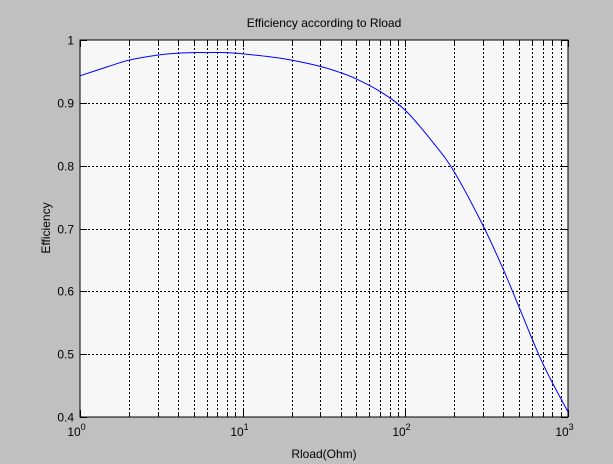 The image size is (613, 464). What do you see at coordinates (65, 167) in the screenshot?
I see `y-tick-label: 0.8` at bounding box center [65, 167].